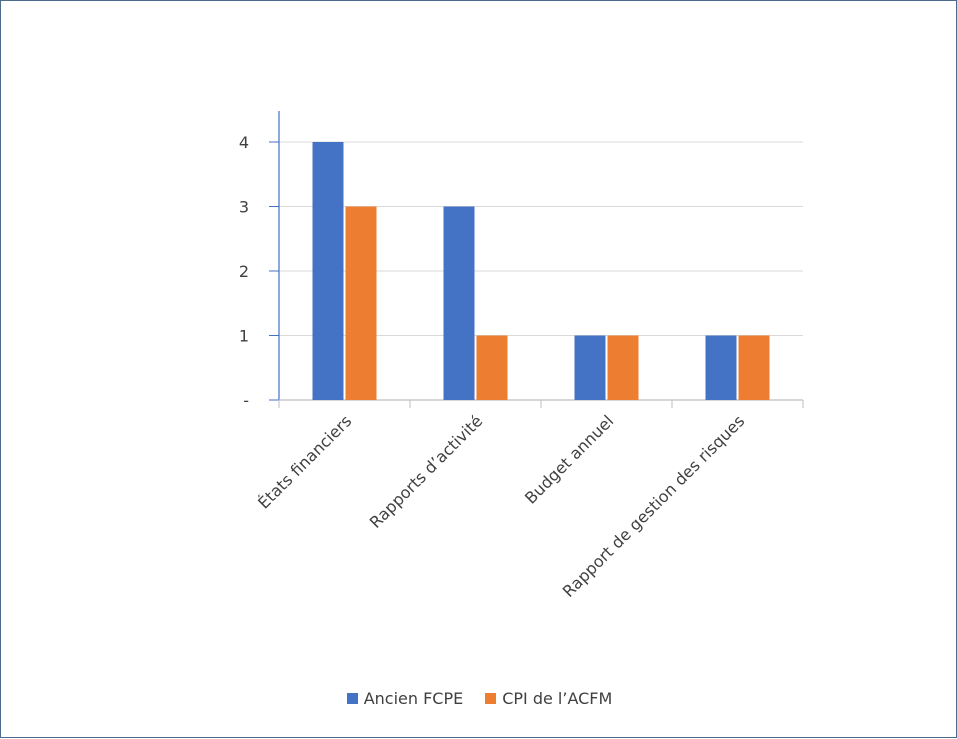  Describe the element at coordinates (557, 698) in the screenshot. I see `legend-label-cpi-acfm: CPI de l’ACFM` at that location.